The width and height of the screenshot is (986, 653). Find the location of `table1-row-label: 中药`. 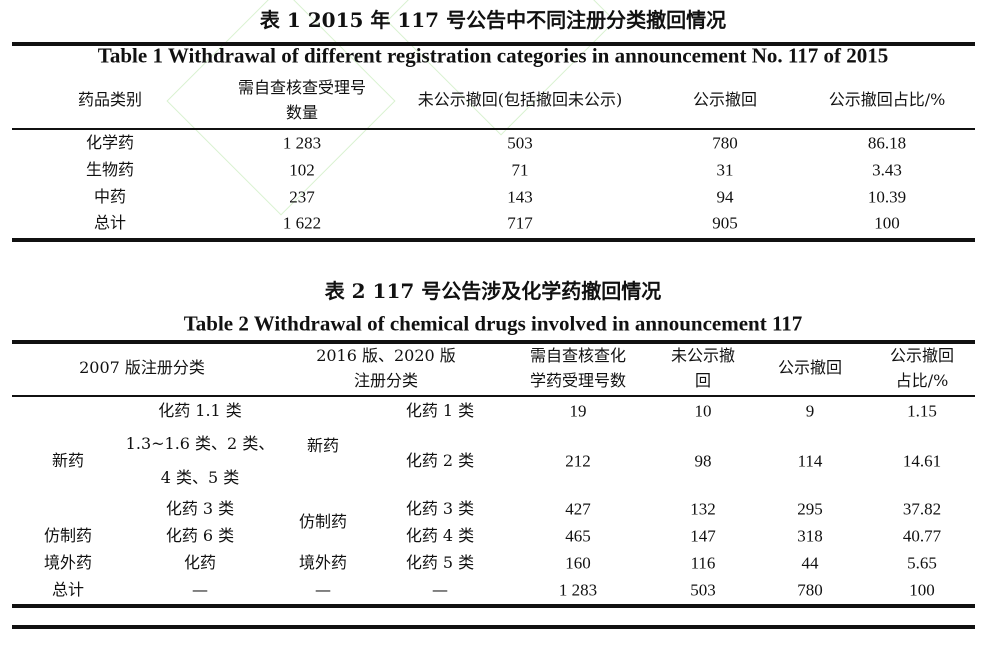

table1-row-label: 中药 is located at coordinates (110, 196).